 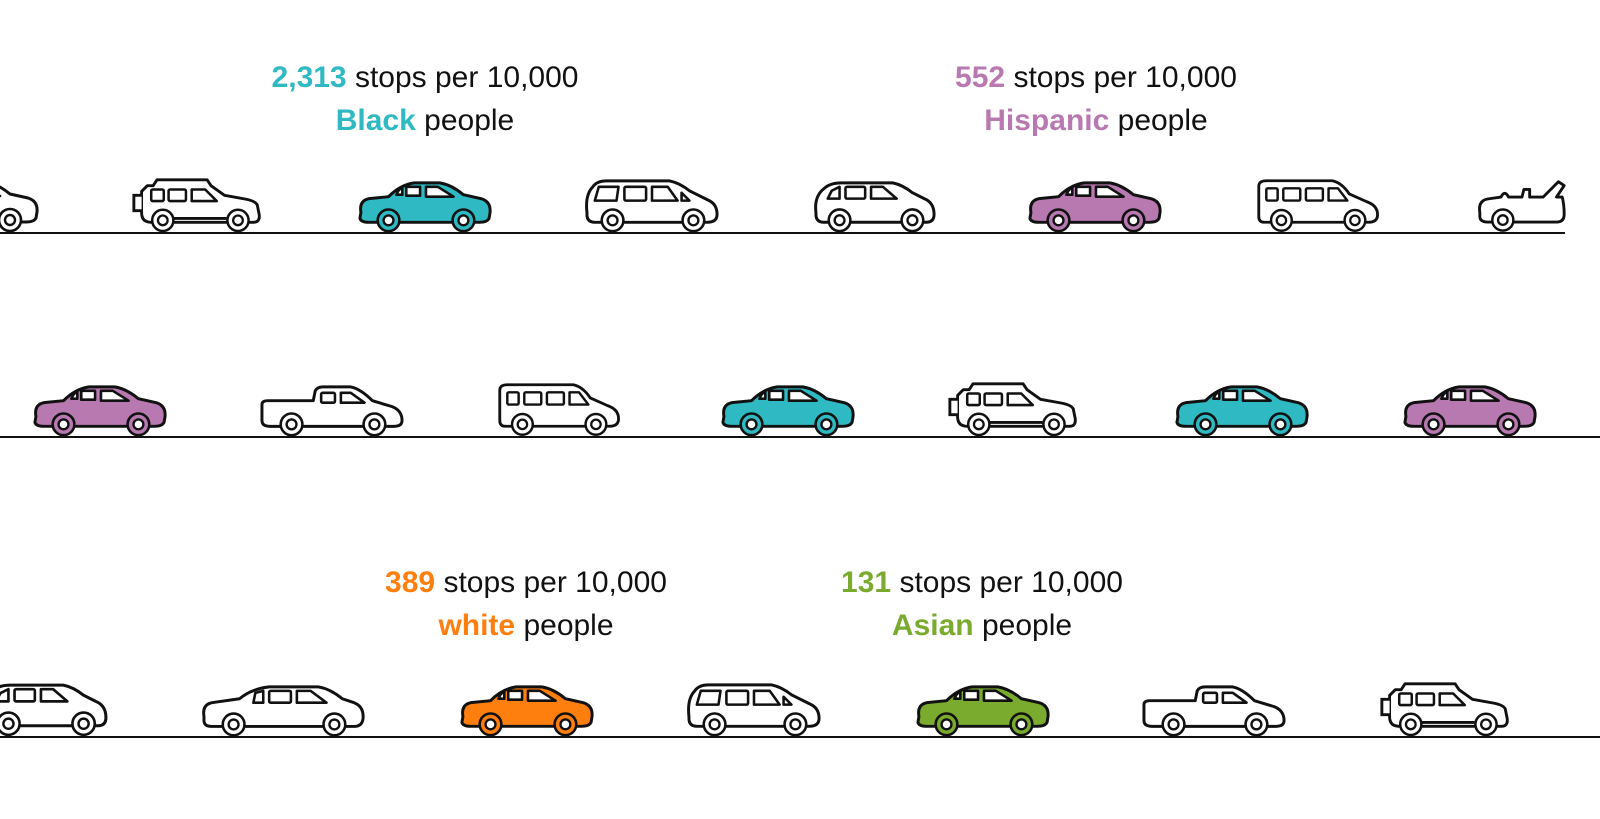 What do you see at coordinates (526, 625) in the screenshot?
I see `label-white-line2: white people` at bounding box center [526, 625].